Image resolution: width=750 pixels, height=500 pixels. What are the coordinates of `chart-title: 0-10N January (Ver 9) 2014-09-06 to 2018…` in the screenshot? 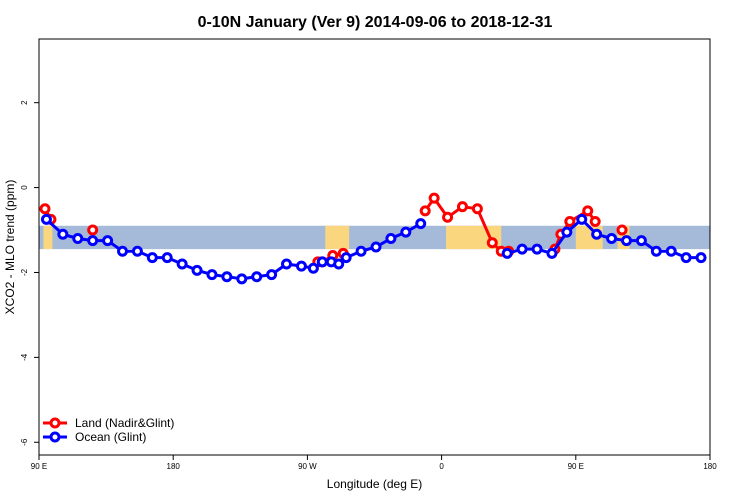 It's located at (375, 22).